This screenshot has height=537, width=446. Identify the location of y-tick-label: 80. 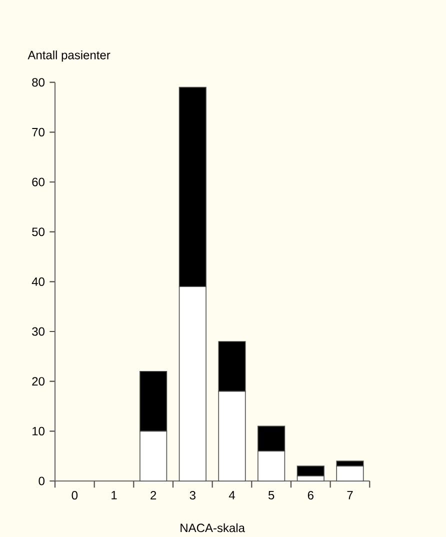
(38, 82).